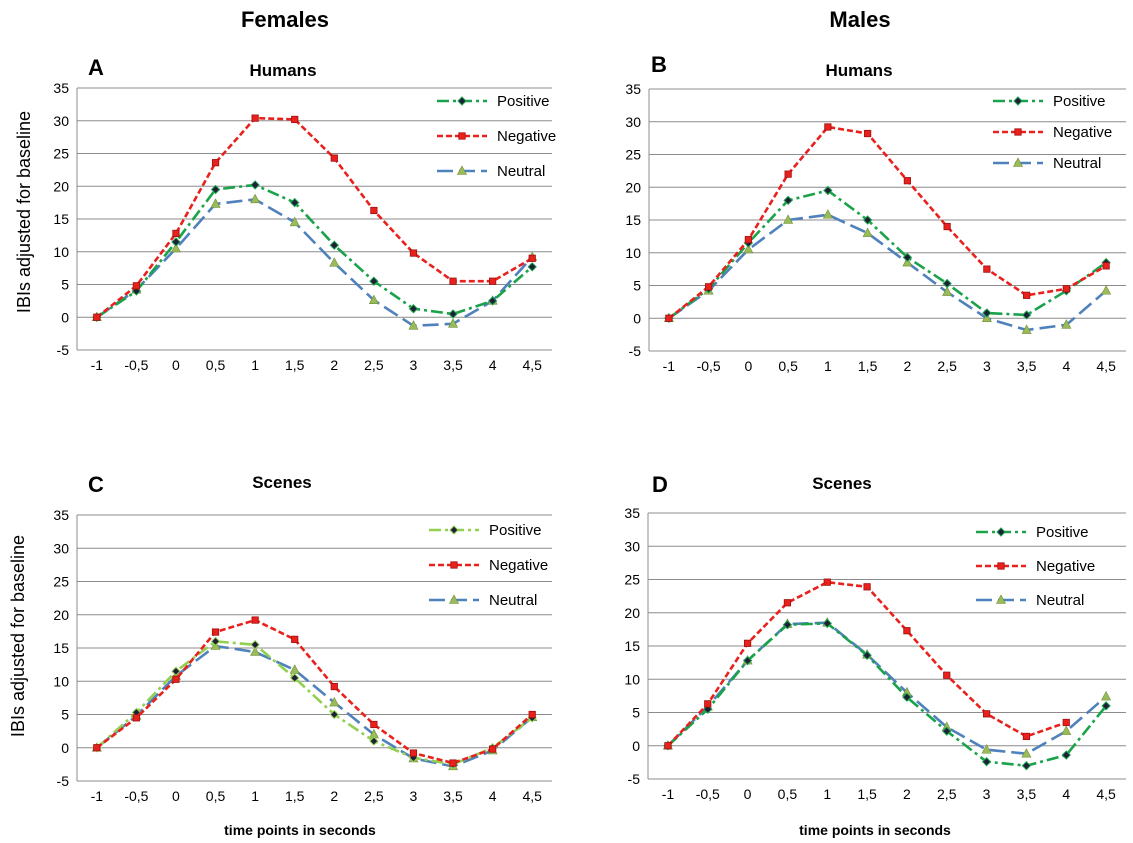  What do you see at coordinates (96, 484) in the screenshot?
I see `panel-letter: C` at bounding box center [96, 484].